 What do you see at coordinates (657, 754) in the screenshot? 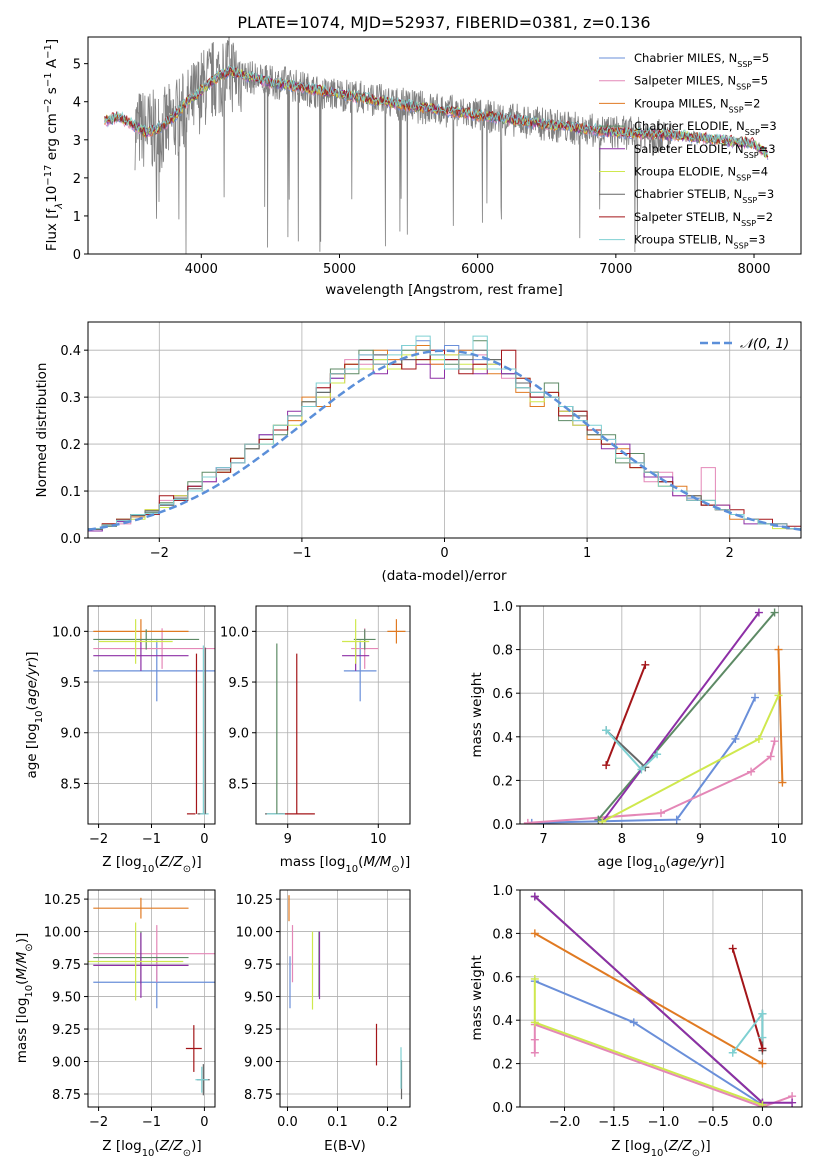
I see `marker-kroupa-stelib` at bounding box center [657, 754].